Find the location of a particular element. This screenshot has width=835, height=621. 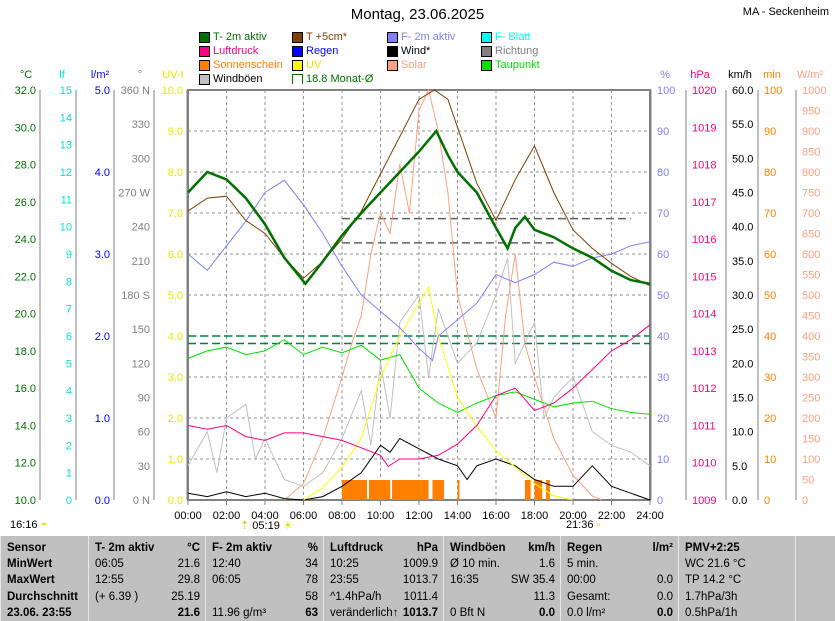

table-cell: 1.7hPa/3h is located at coordinates (711, 596).